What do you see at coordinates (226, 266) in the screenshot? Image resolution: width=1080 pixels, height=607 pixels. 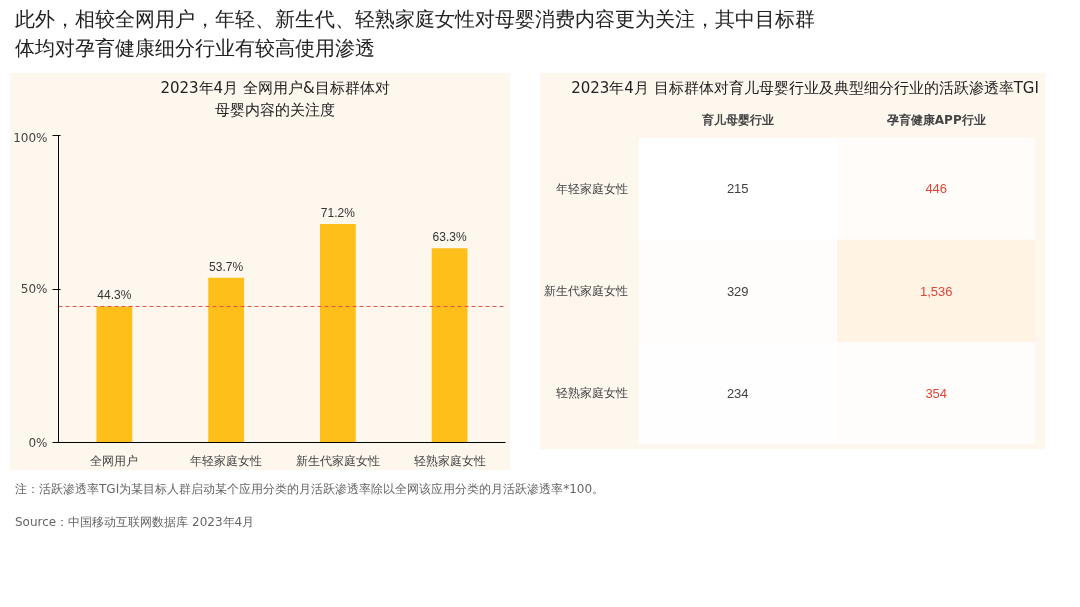 I see `data-label: 53.7%` at bounding box center [226, 266].